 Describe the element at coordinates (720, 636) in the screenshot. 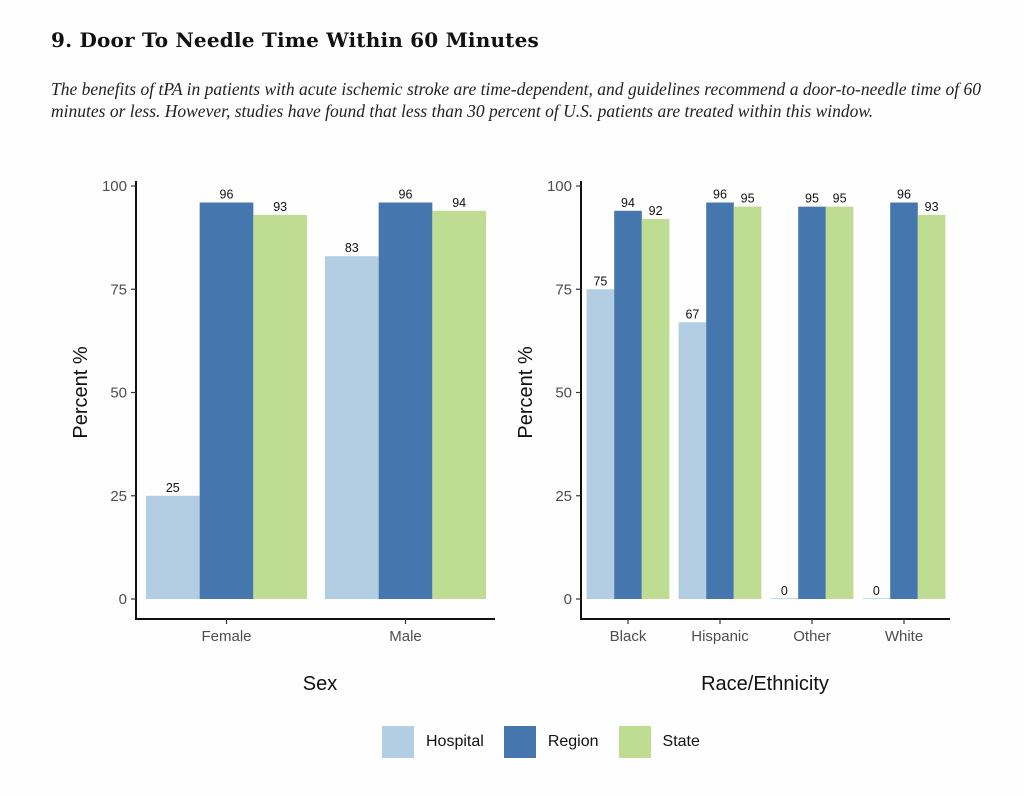

I see `x-tick-label: Hispanic` at that location.